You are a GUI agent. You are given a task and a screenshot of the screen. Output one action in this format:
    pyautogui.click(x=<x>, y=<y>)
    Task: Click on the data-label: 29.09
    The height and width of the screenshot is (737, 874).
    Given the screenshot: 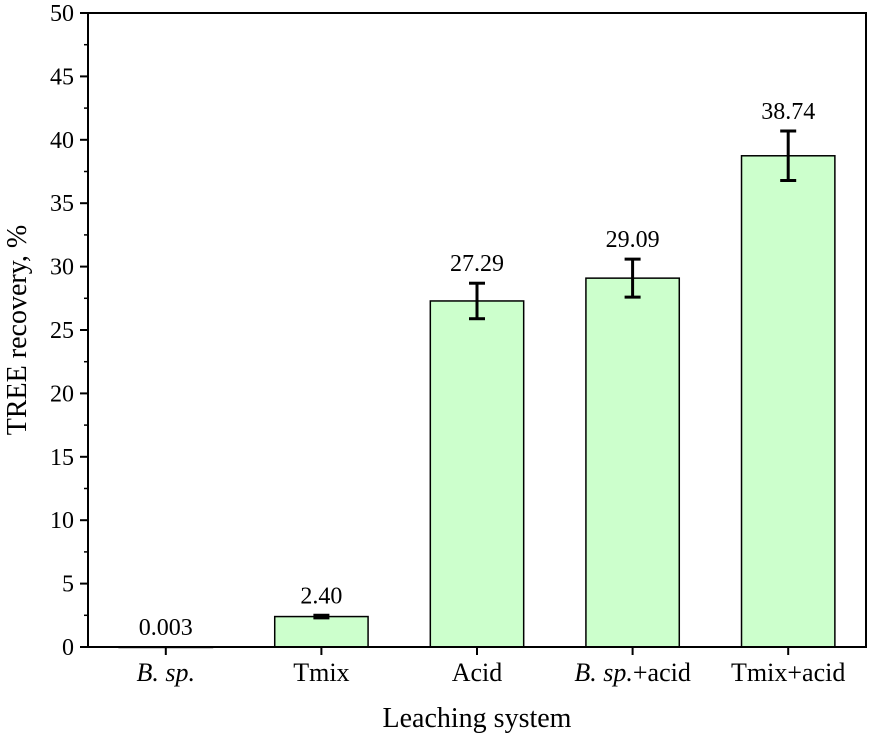 What is the action you would take?
    pyautogui.click(x=633, y=240)
    